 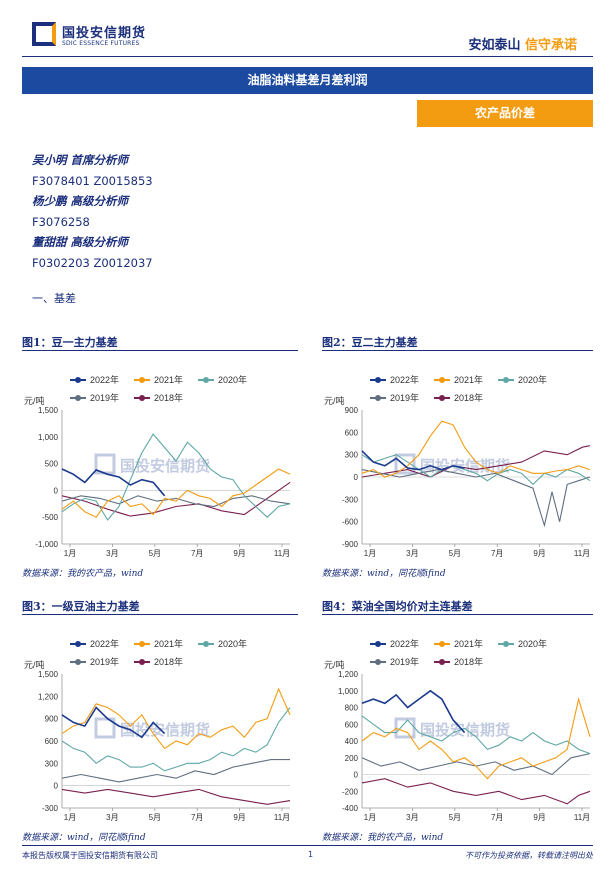 I want to click on x-tick-label: 3月, so click(x=112, y=817).